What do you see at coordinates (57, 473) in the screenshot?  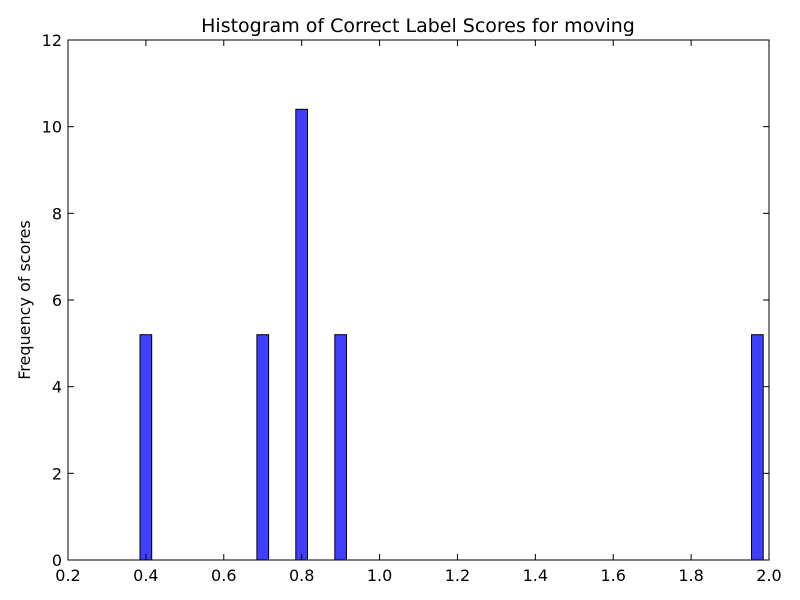 I see `y-tick-label-1: 2` at bounding box center [57, 473].